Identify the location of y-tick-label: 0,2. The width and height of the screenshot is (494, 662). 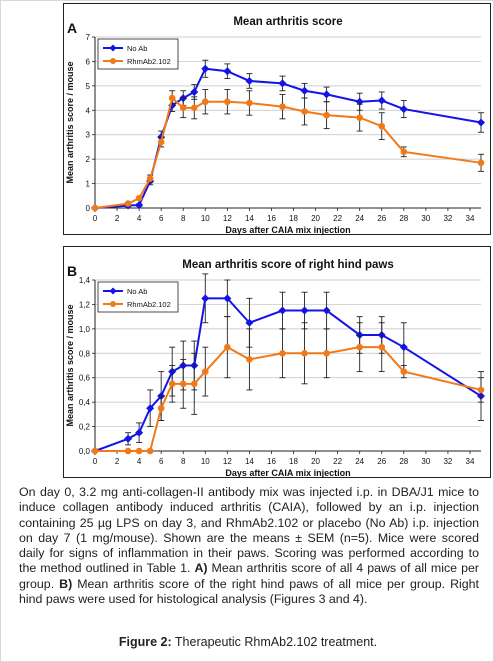
(85, 427).